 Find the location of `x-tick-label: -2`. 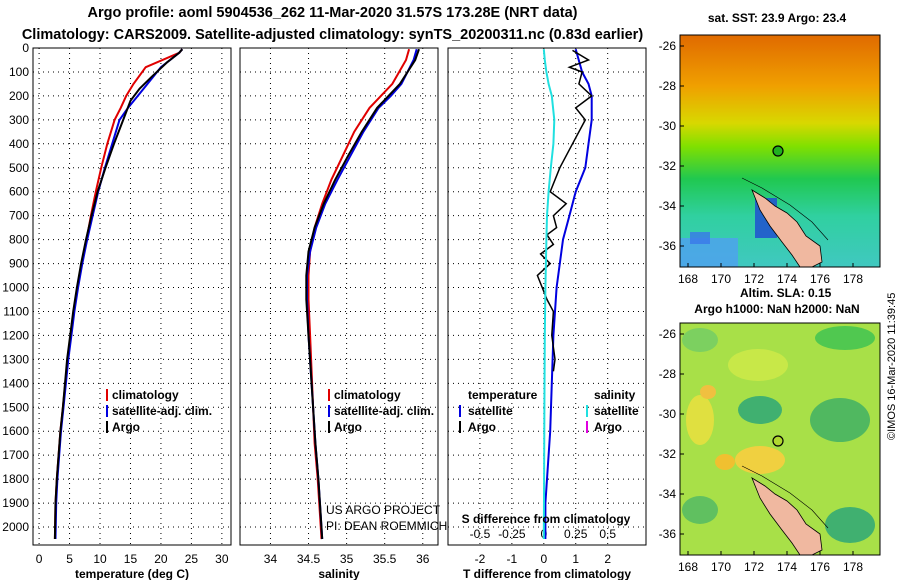

x-tick-label: -2 is located at coordinates (480, 559).